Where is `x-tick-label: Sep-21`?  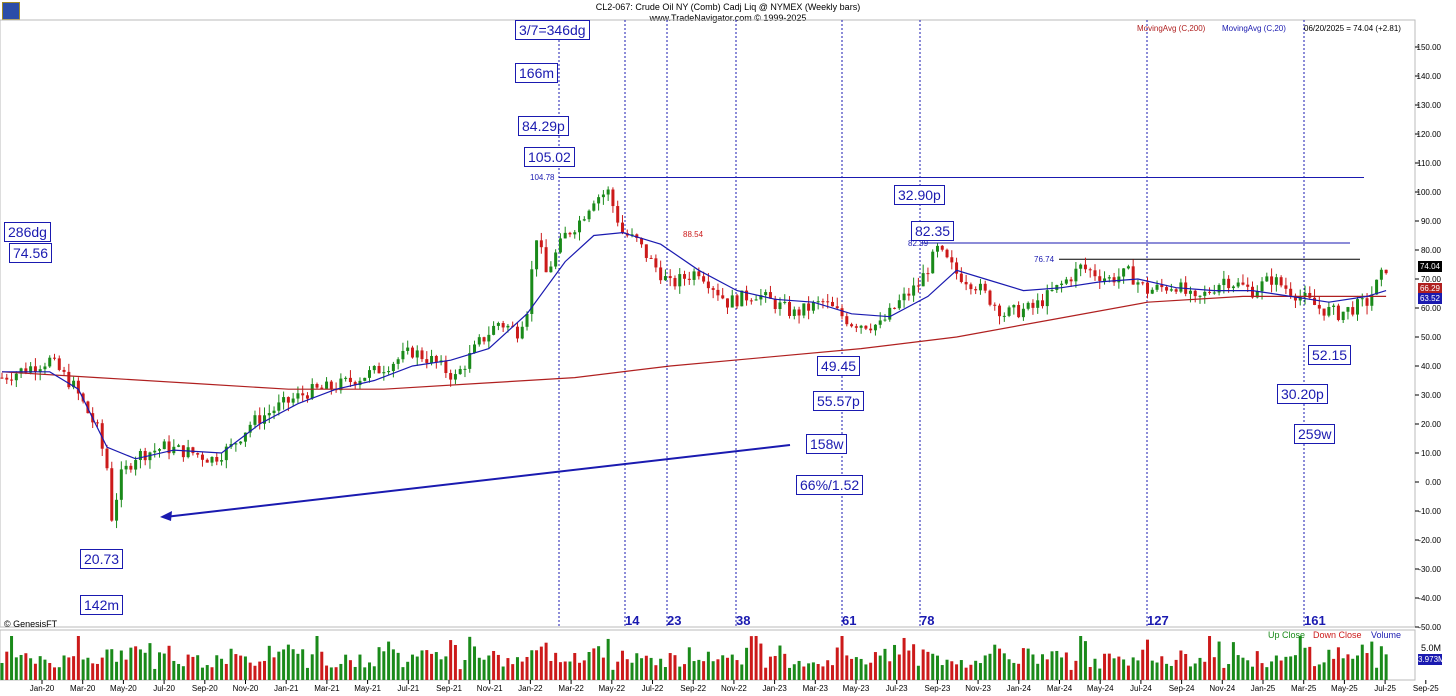
x-tick-label: Sep-21 is located at coordinates (449, 688).